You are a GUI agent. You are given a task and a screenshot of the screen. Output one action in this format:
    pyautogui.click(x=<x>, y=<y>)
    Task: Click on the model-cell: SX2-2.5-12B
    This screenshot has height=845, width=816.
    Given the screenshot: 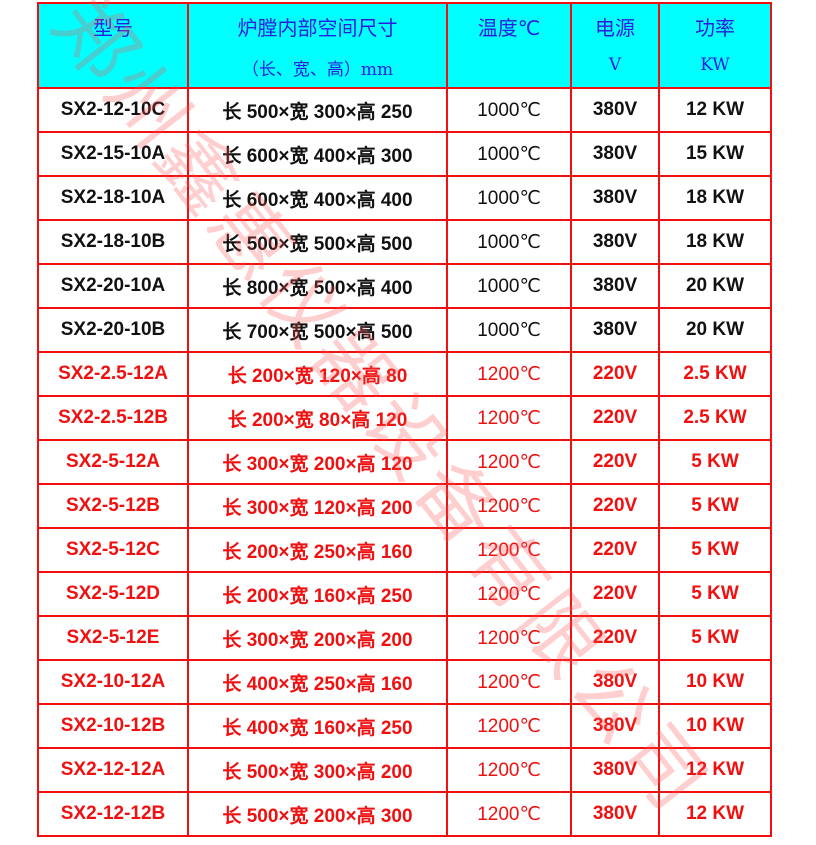 What is the action you would take?
    pyautogui.click(x=113, y=418)
    